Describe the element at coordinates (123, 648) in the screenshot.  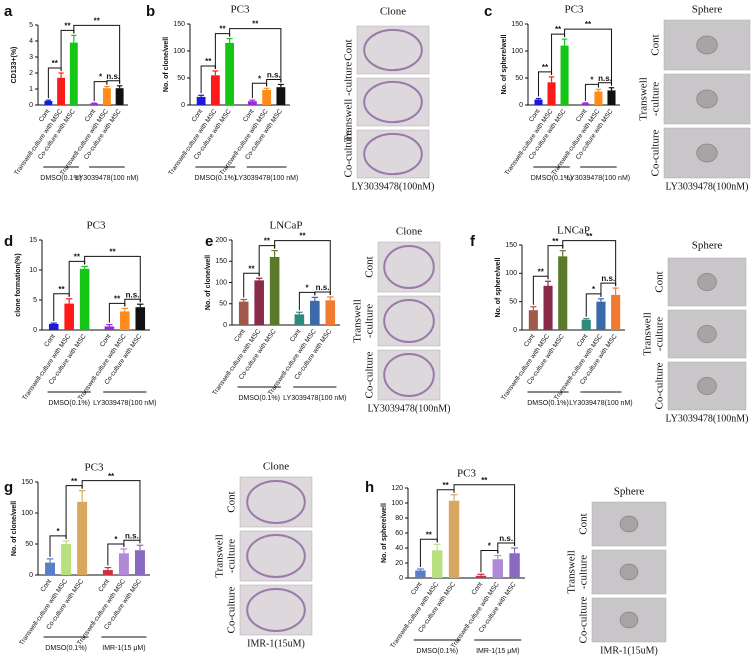
I see `group-label: IMR-1(15 μM)` at that location.